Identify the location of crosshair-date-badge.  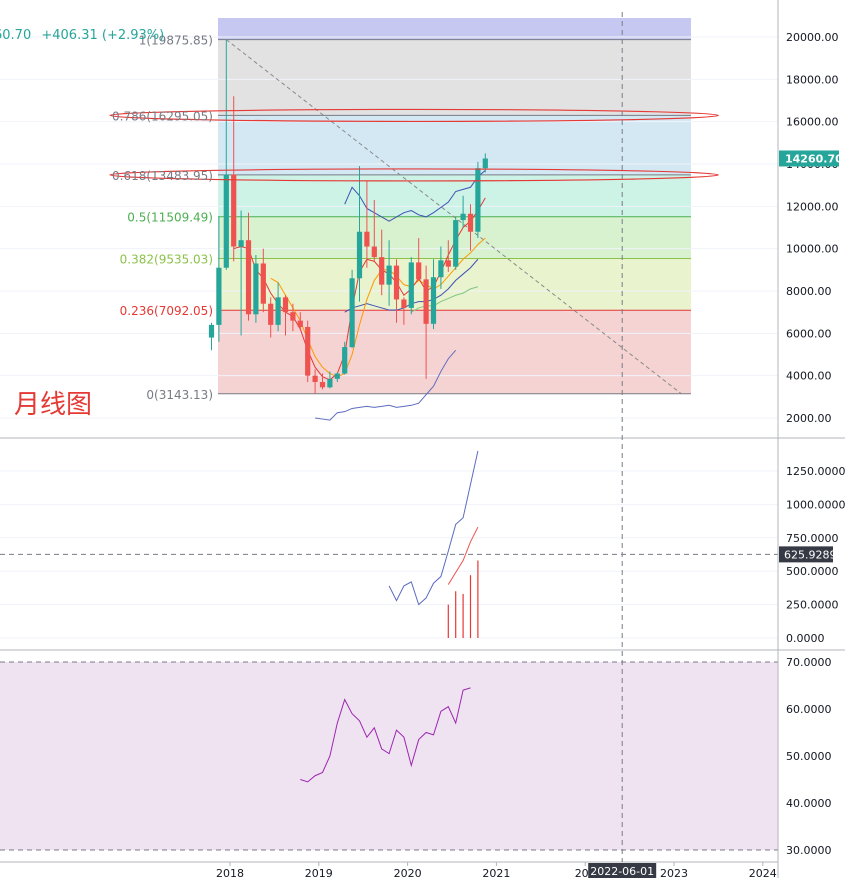
(622, 870).